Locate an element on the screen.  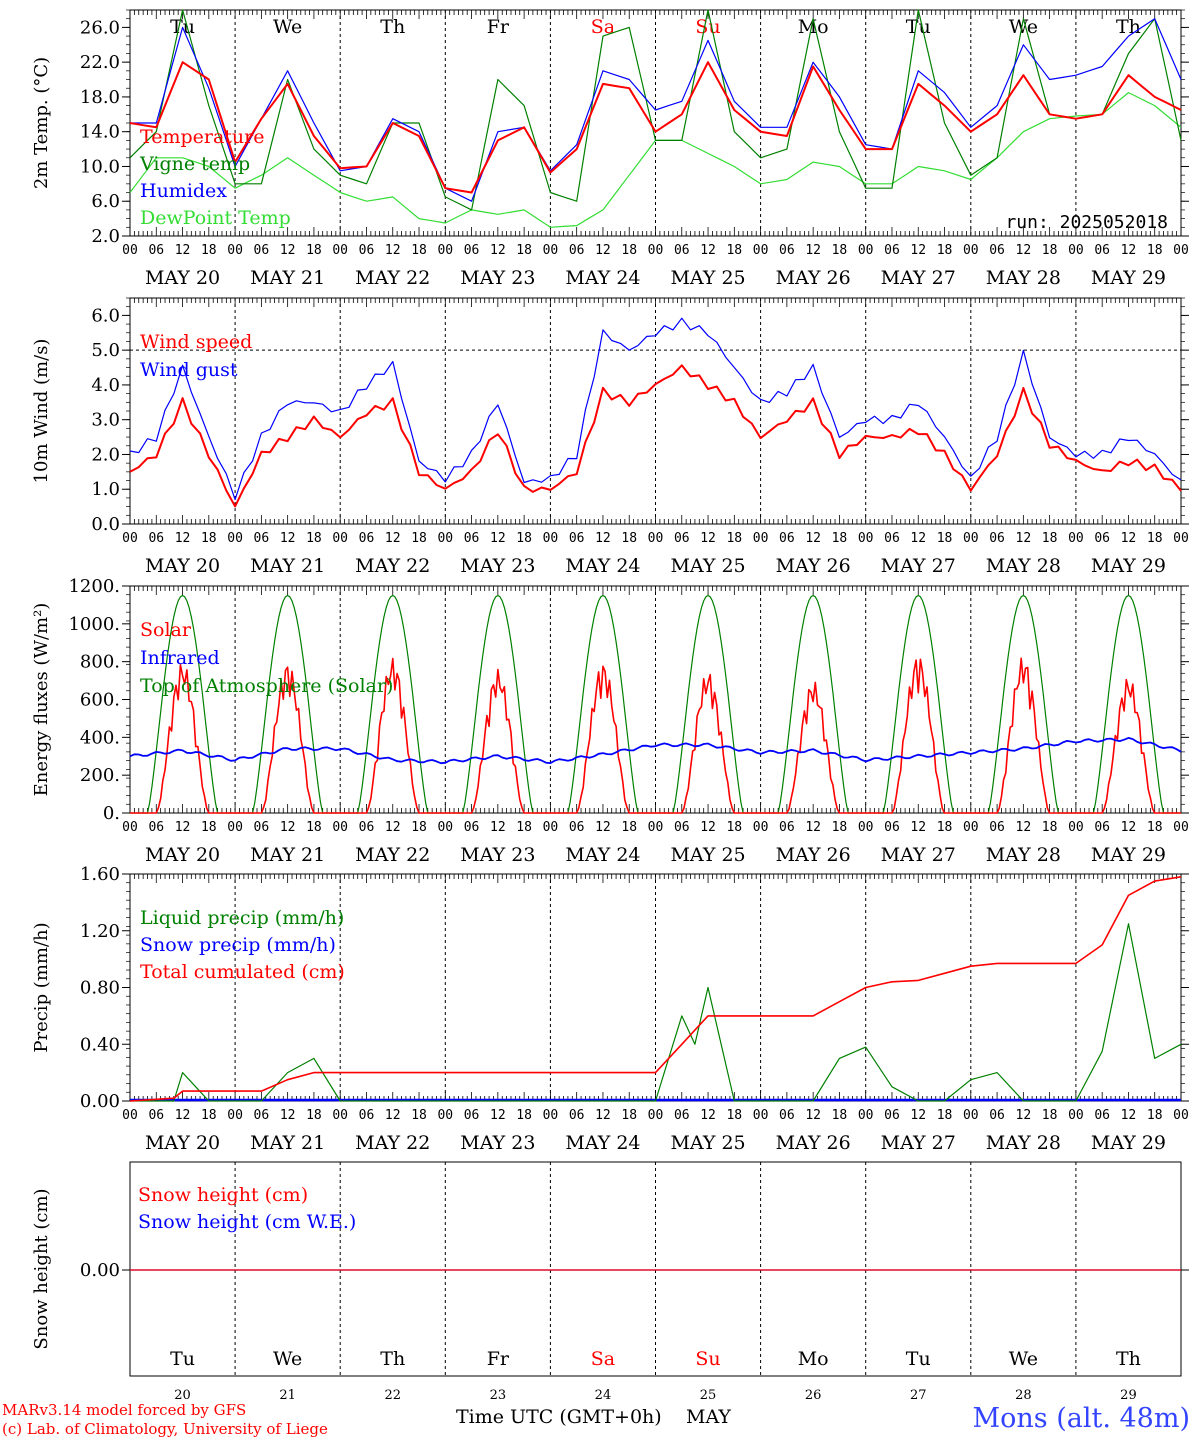
series-line-humidex is located at coordinates (656, 110).